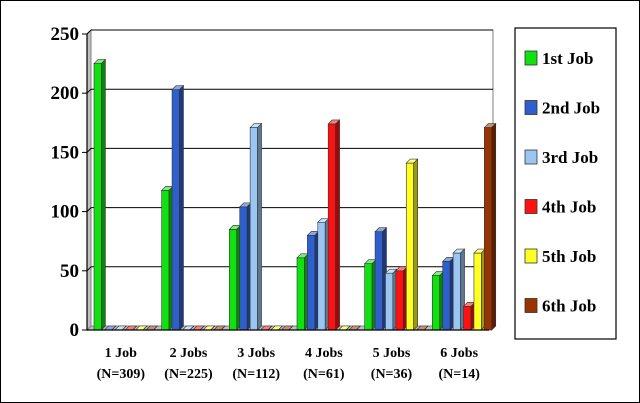  Describe the element at coordinates (392, 353) in the screenshot. I see `x-tick-label: 5 Jobs` at that location.